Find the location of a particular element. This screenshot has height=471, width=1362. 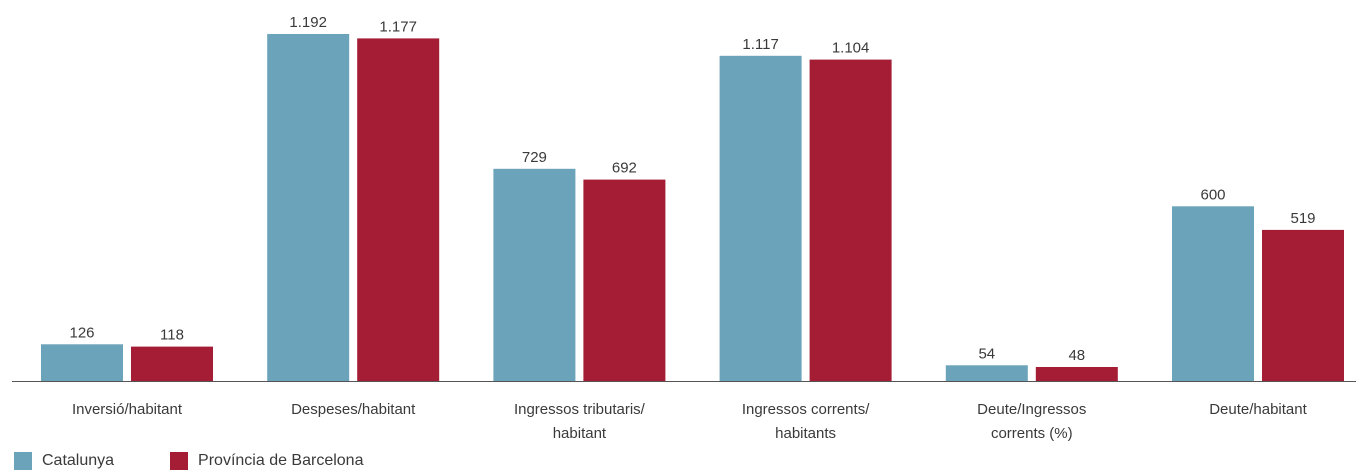

category-label-4: Deute/Ingressos corrents (%) is located at coordinates (1031, 421).